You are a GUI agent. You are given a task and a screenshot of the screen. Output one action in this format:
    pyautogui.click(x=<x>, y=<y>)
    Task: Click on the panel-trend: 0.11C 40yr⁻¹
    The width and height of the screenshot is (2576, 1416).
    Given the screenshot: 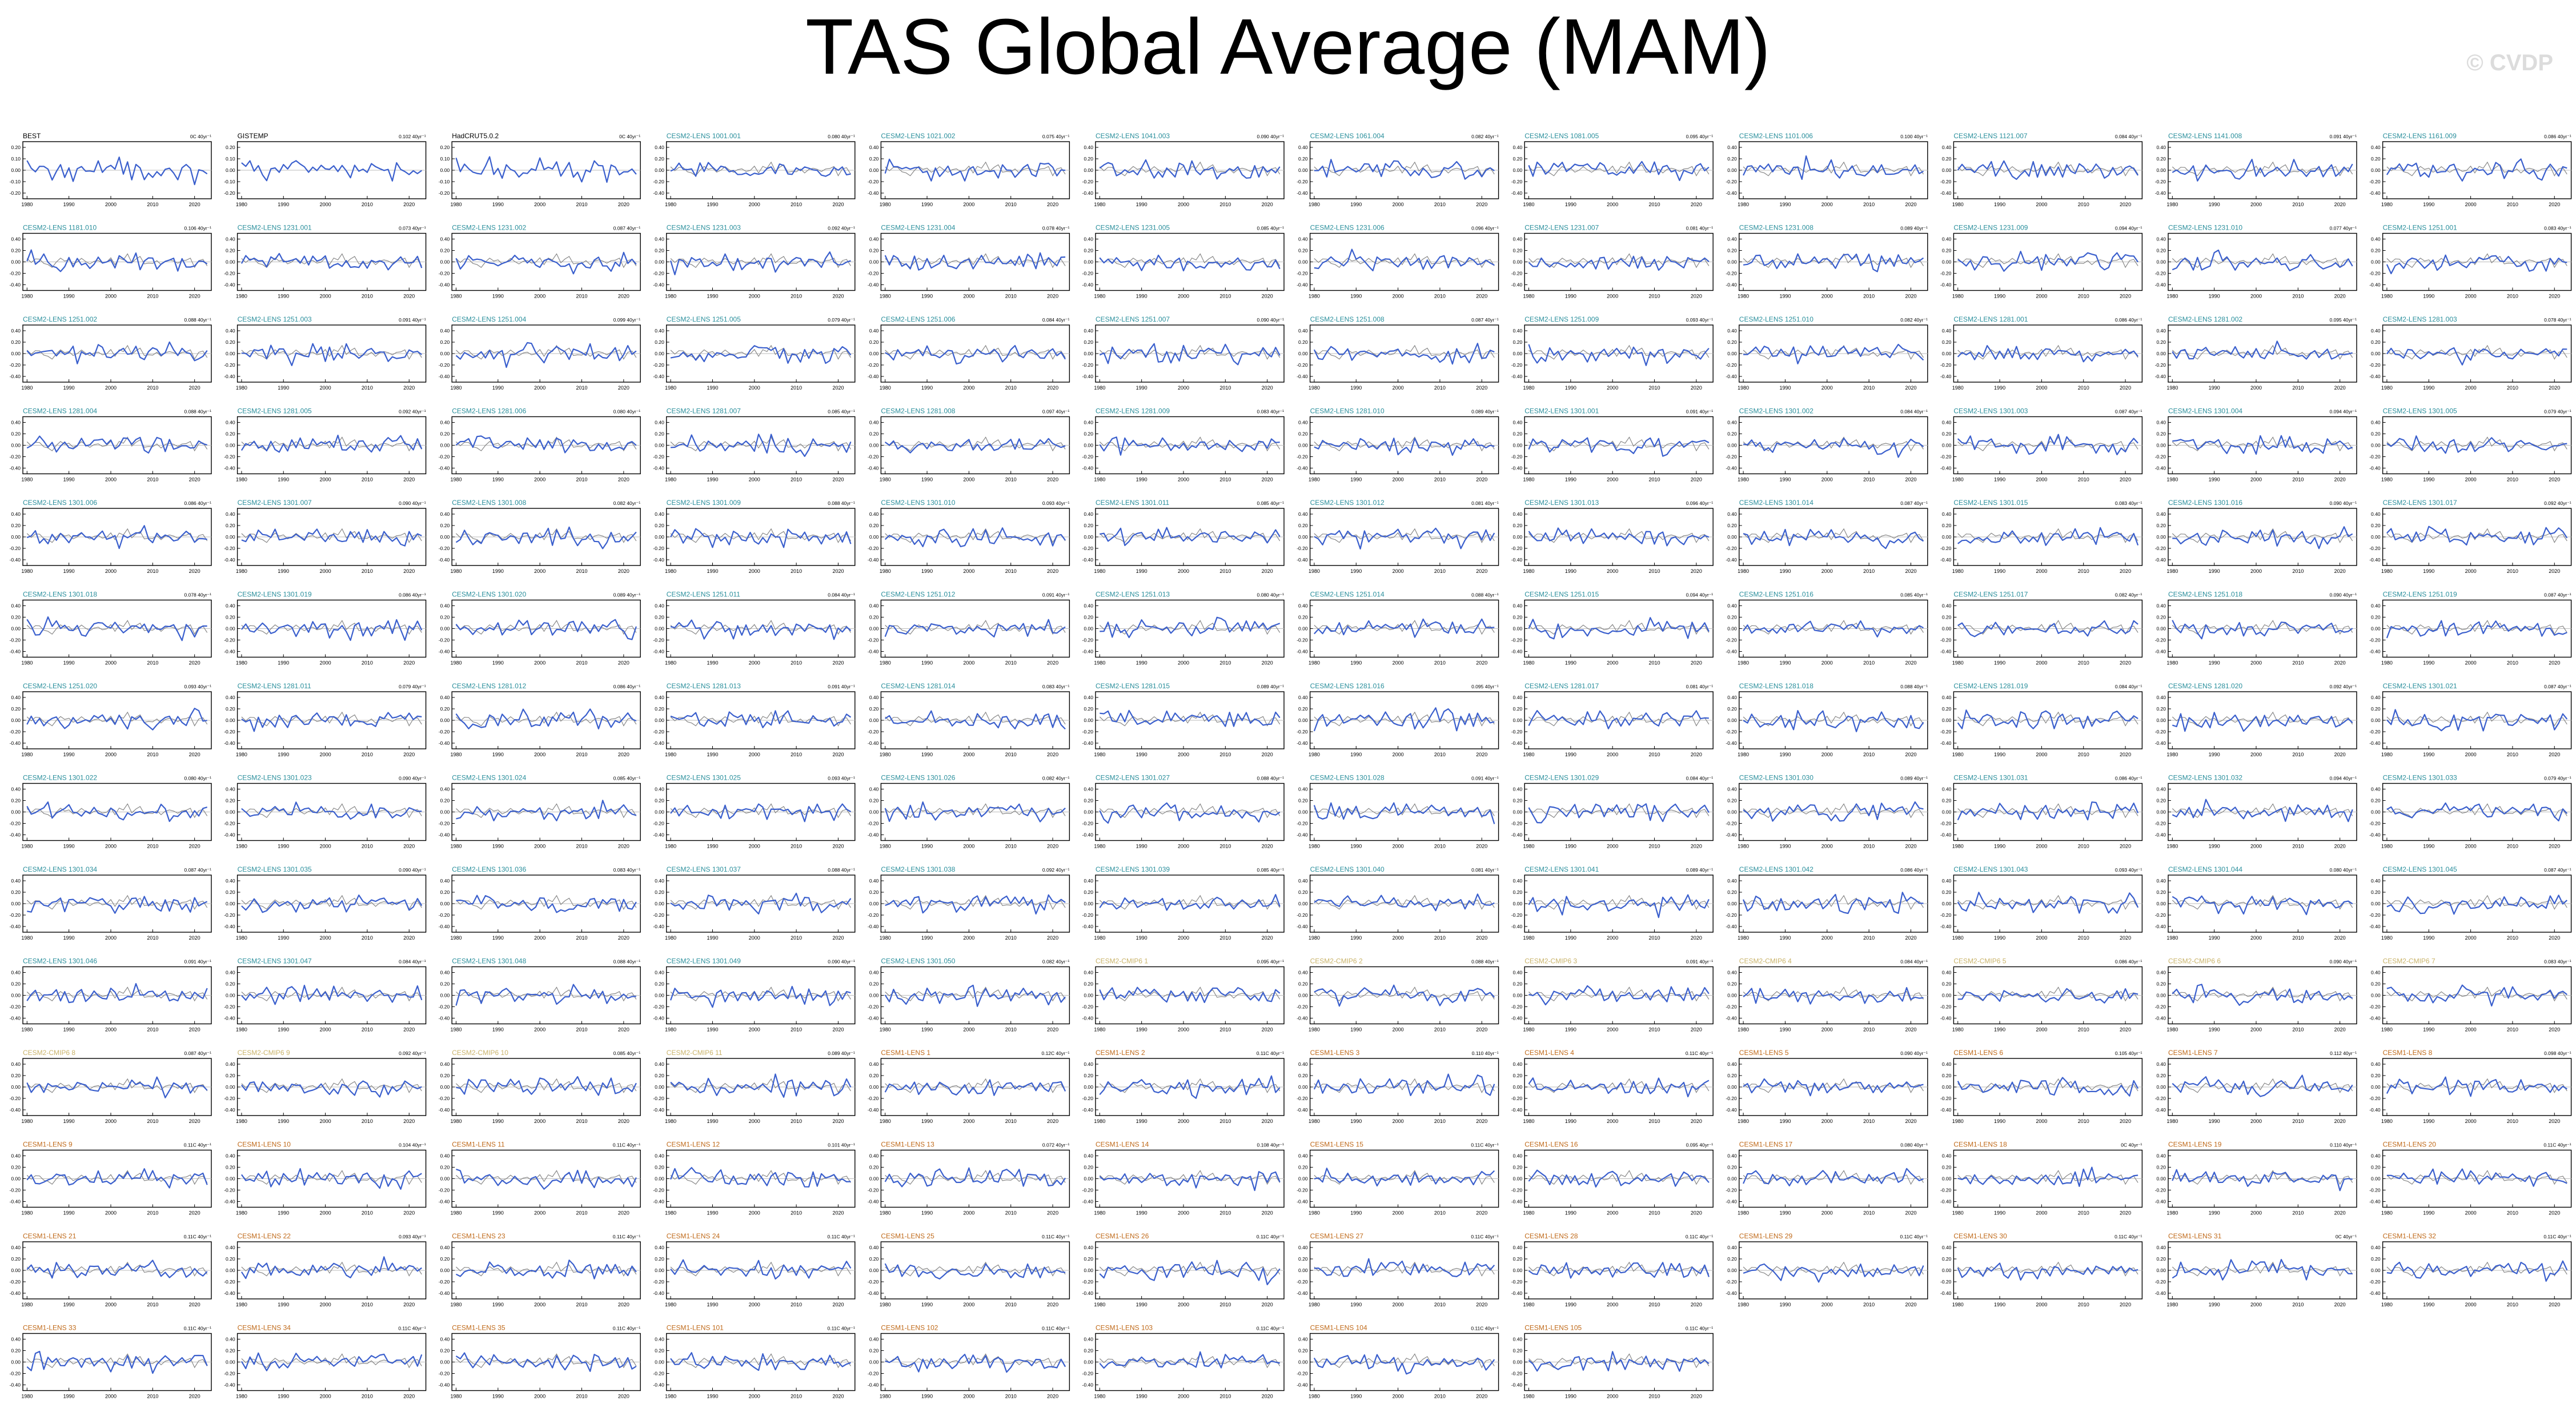 What is the action you would take?
    pyautogui.click(x=1270, y=1328)
    